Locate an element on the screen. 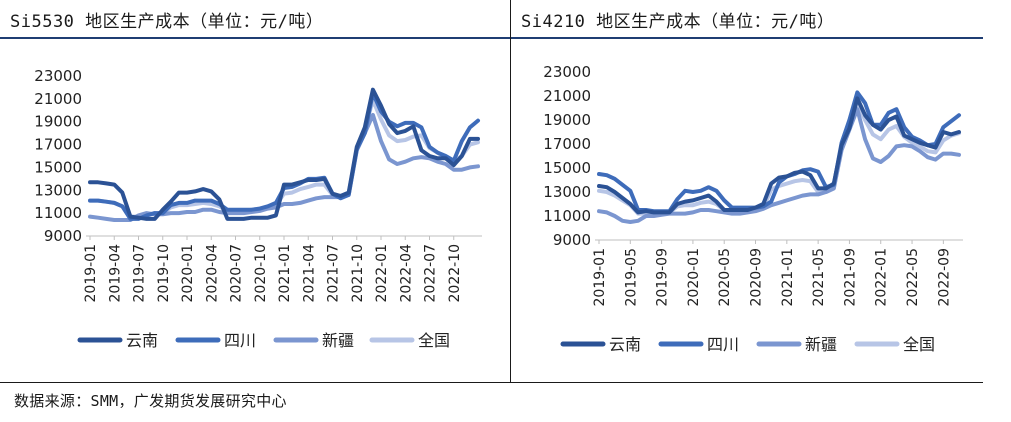 The width and height of the screenshot is (1011, 422). x-tick-label: 2021-10 is located at coordinates (358, 273).